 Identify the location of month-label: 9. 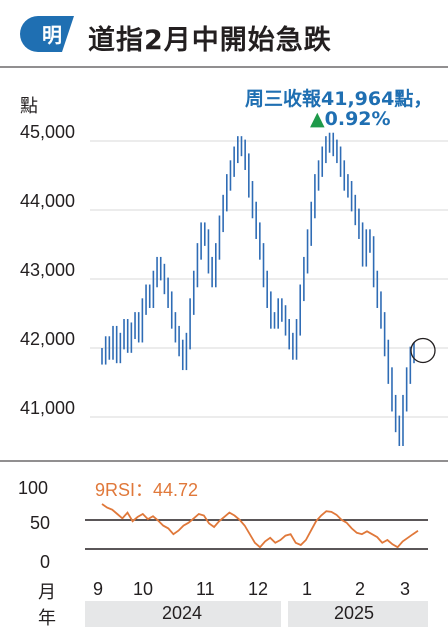
(98, 589).